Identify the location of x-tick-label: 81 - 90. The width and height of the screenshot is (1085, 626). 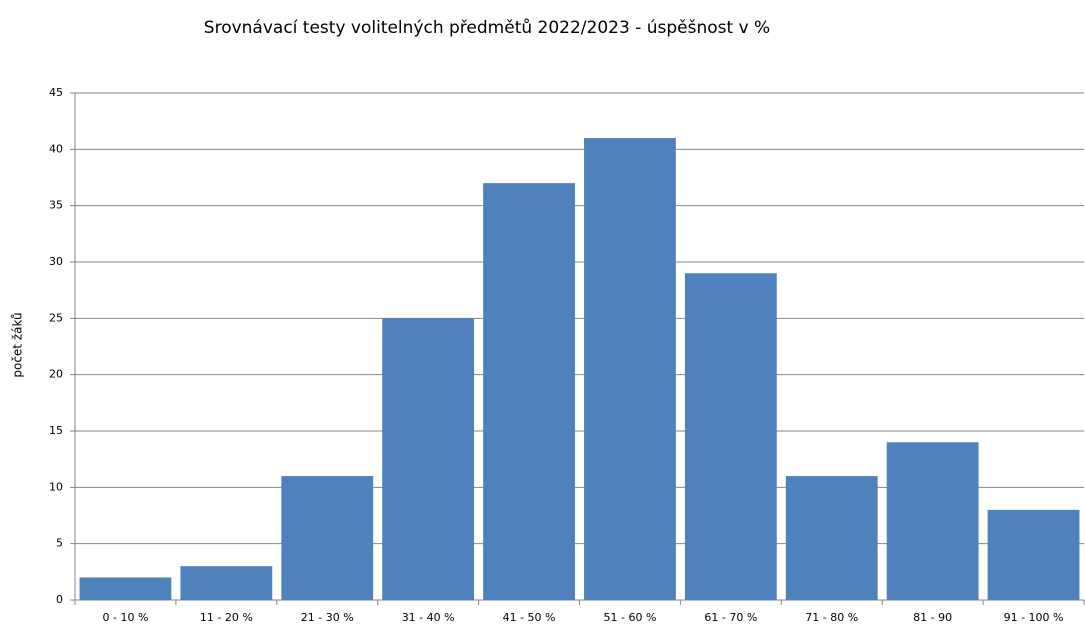
(932, 617).